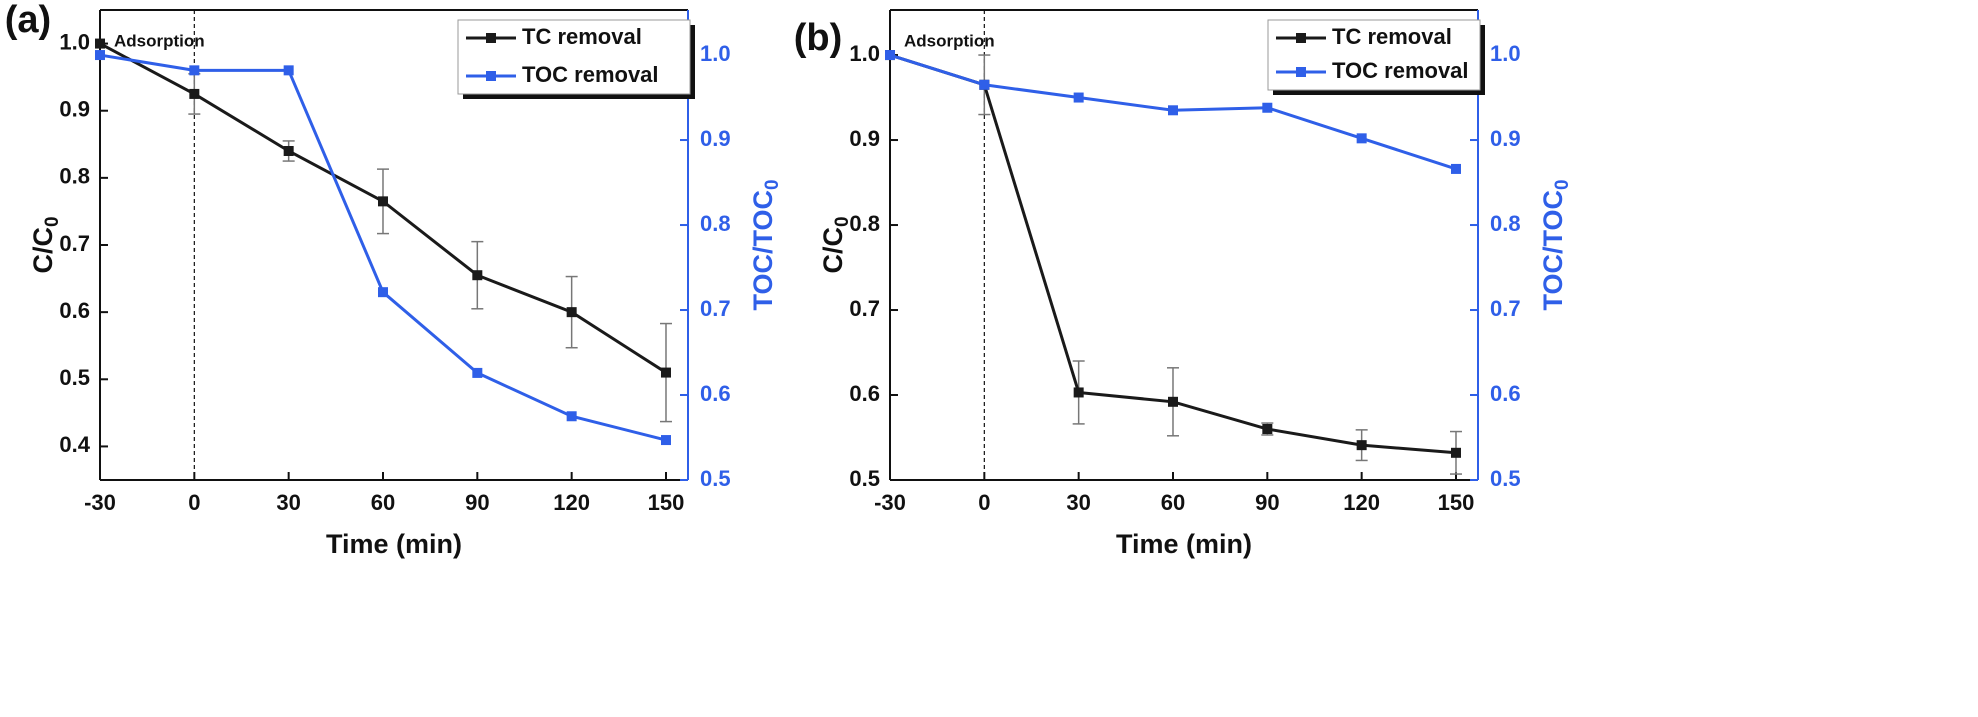  Describe the element at coordinates (28, 20) in the screenshot. I see `panel-label: (a)` at that location.